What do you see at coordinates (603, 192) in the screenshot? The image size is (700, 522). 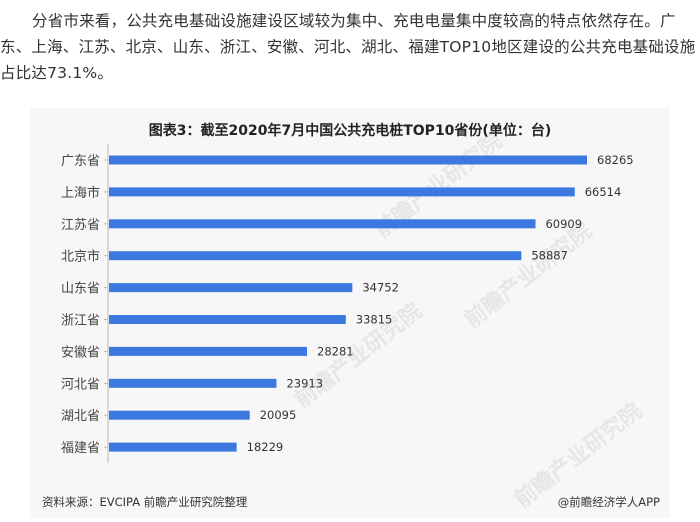 I see `value-label: 66514` at bounding box center [603, 192].